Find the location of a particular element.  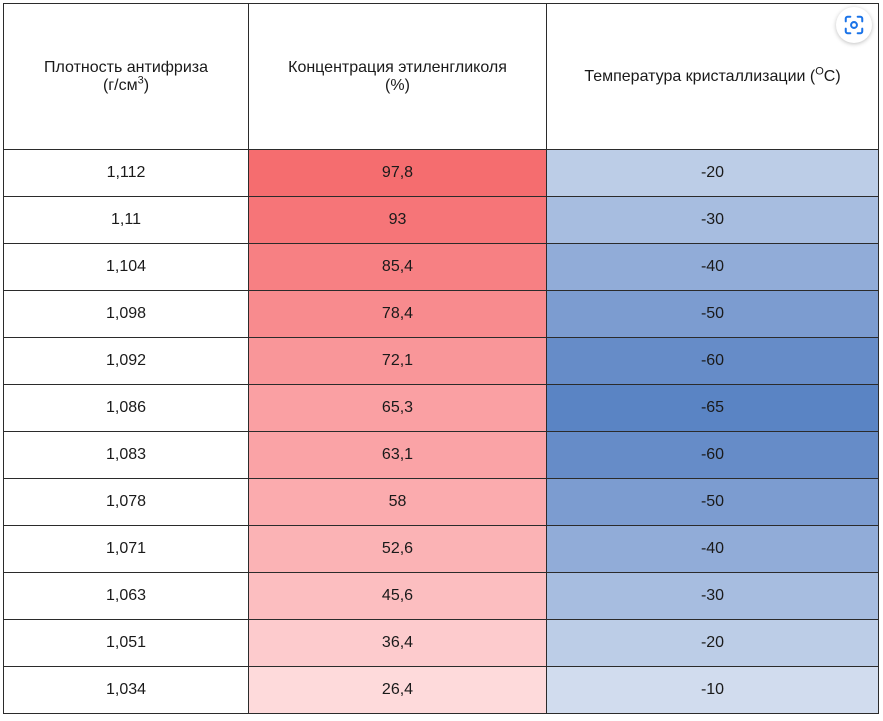

header-concentration: Концентрация этиленгликоля (%) is located at coordinates (397, 76).